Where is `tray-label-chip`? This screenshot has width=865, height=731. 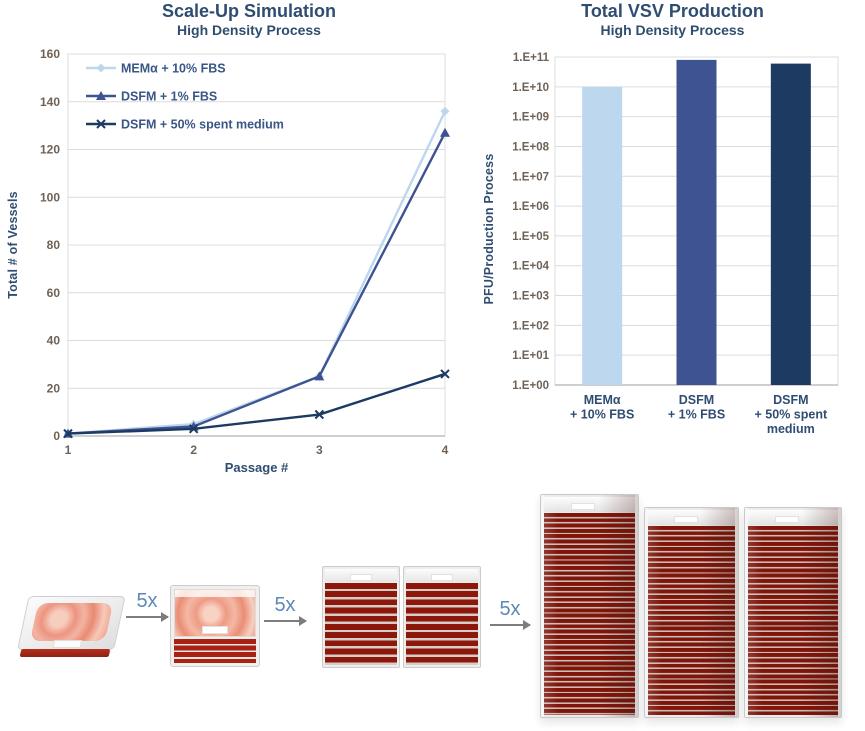 tray-label-chip is located at coordinates (67, 644).